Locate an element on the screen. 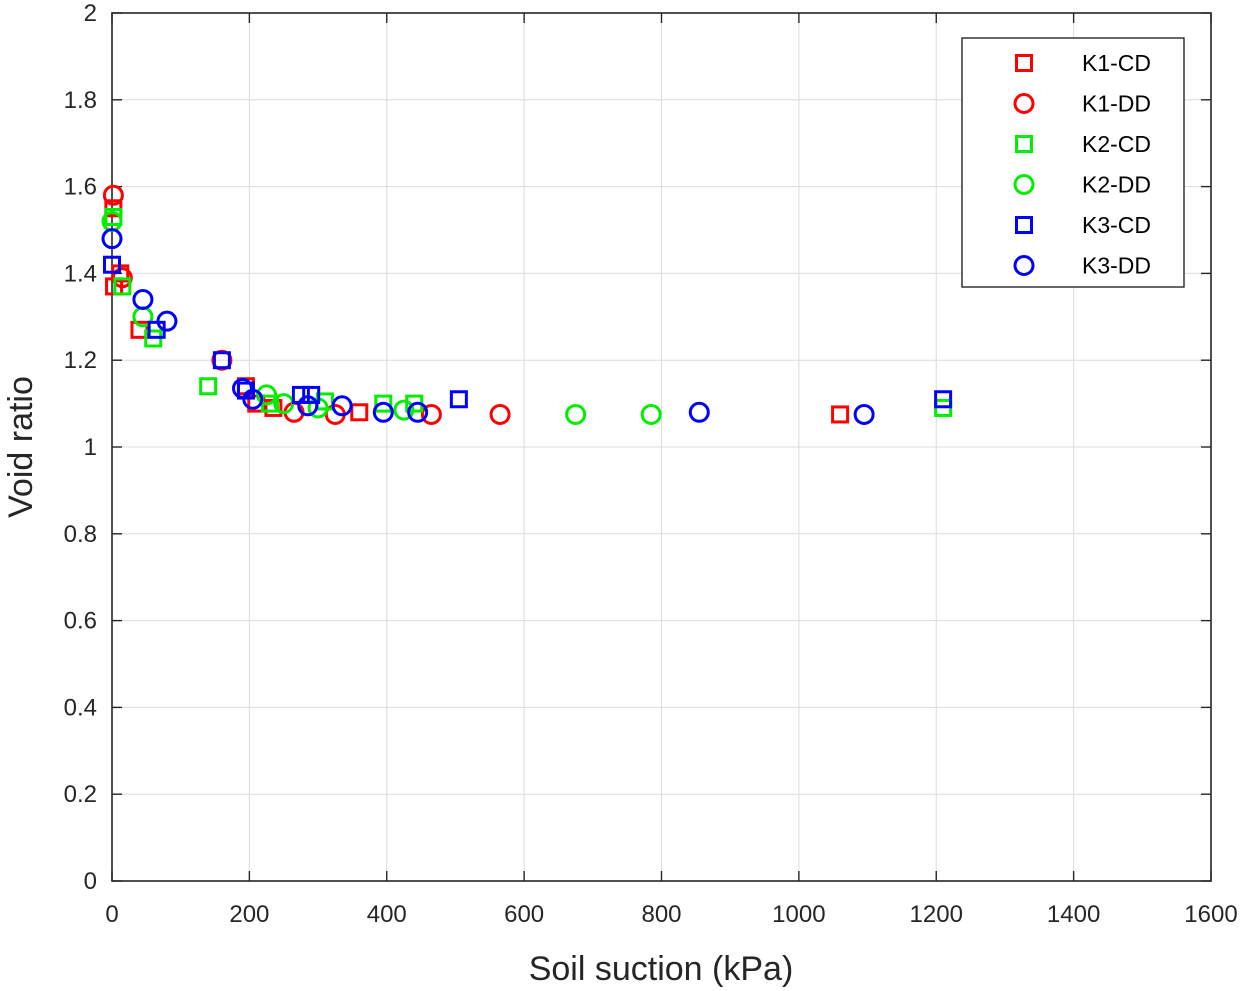 The height and width of the screenshot is (991, 1249). legend-item-k1-dd: K1-DD is located at coordinates (1082, 104).